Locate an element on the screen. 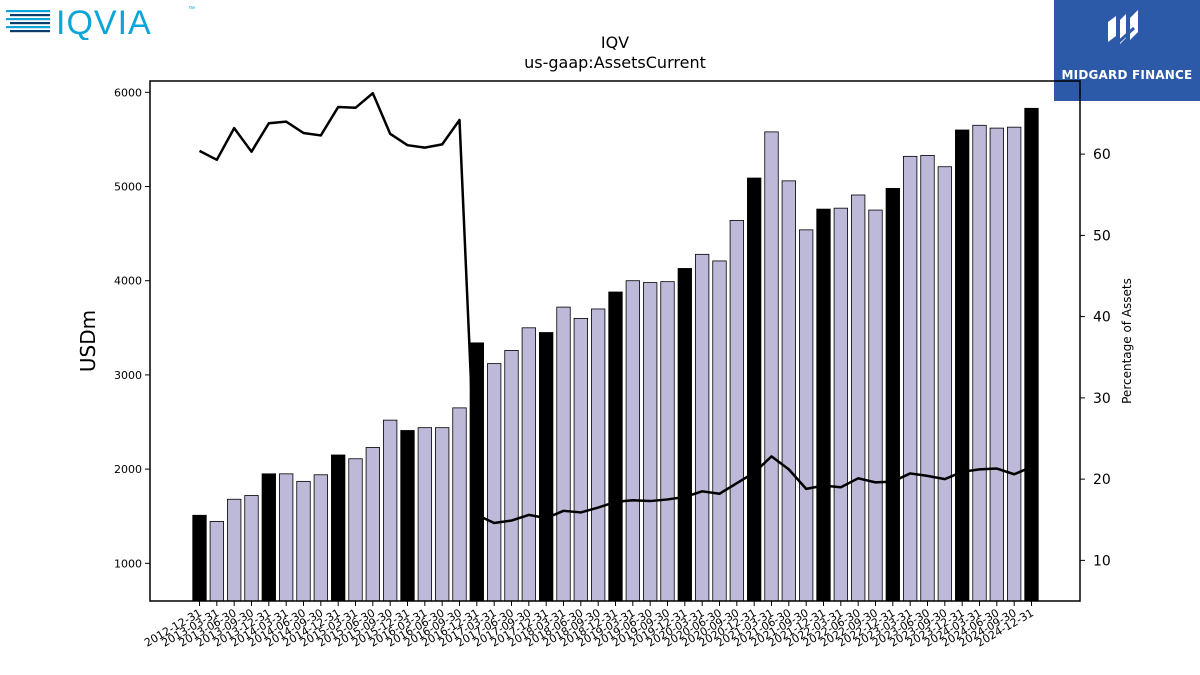 The height and width of the screenshot is (675, 1200). iqvia-logo: IQVIA ™ is located at coordinates (104, 22).